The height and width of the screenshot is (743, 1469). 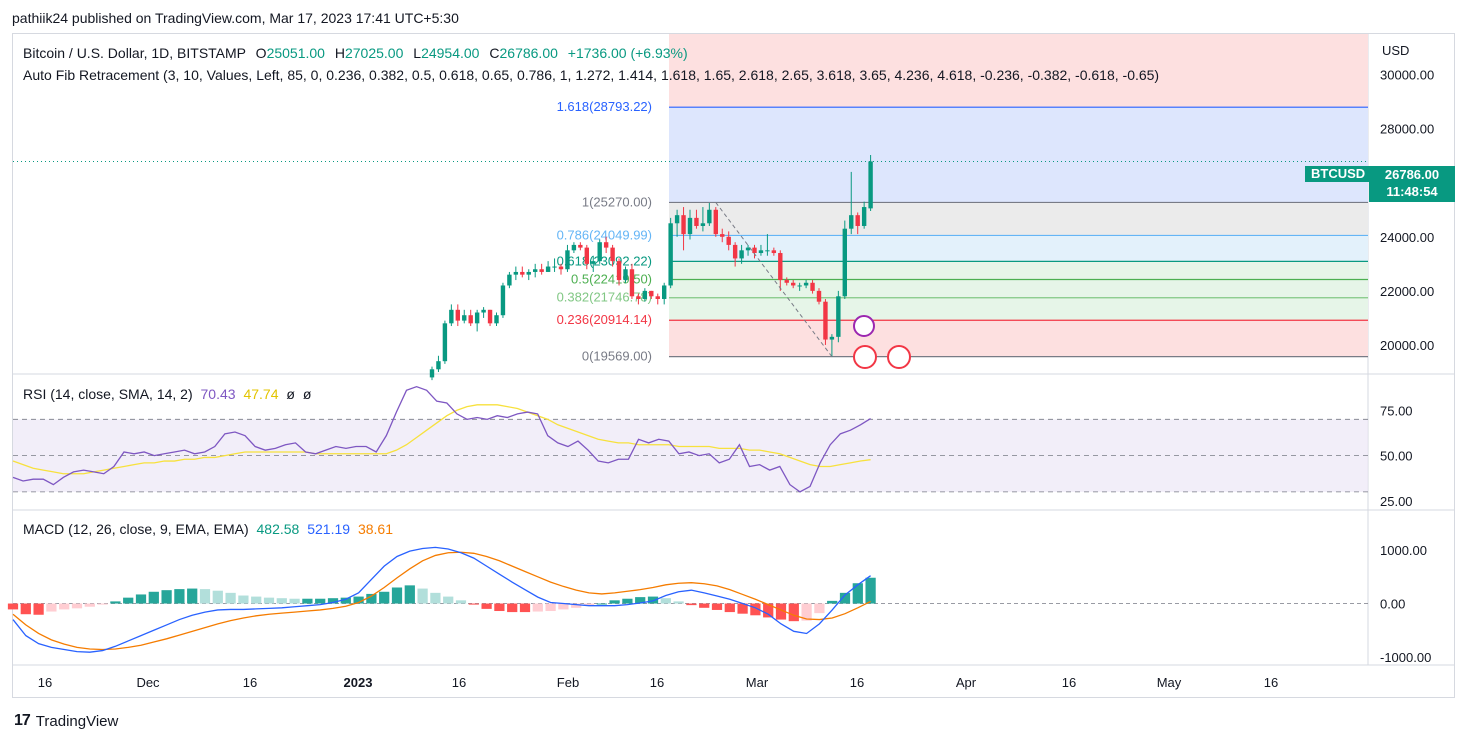 I want to click on low-value: 24954.00, so click(x=450, y=53).